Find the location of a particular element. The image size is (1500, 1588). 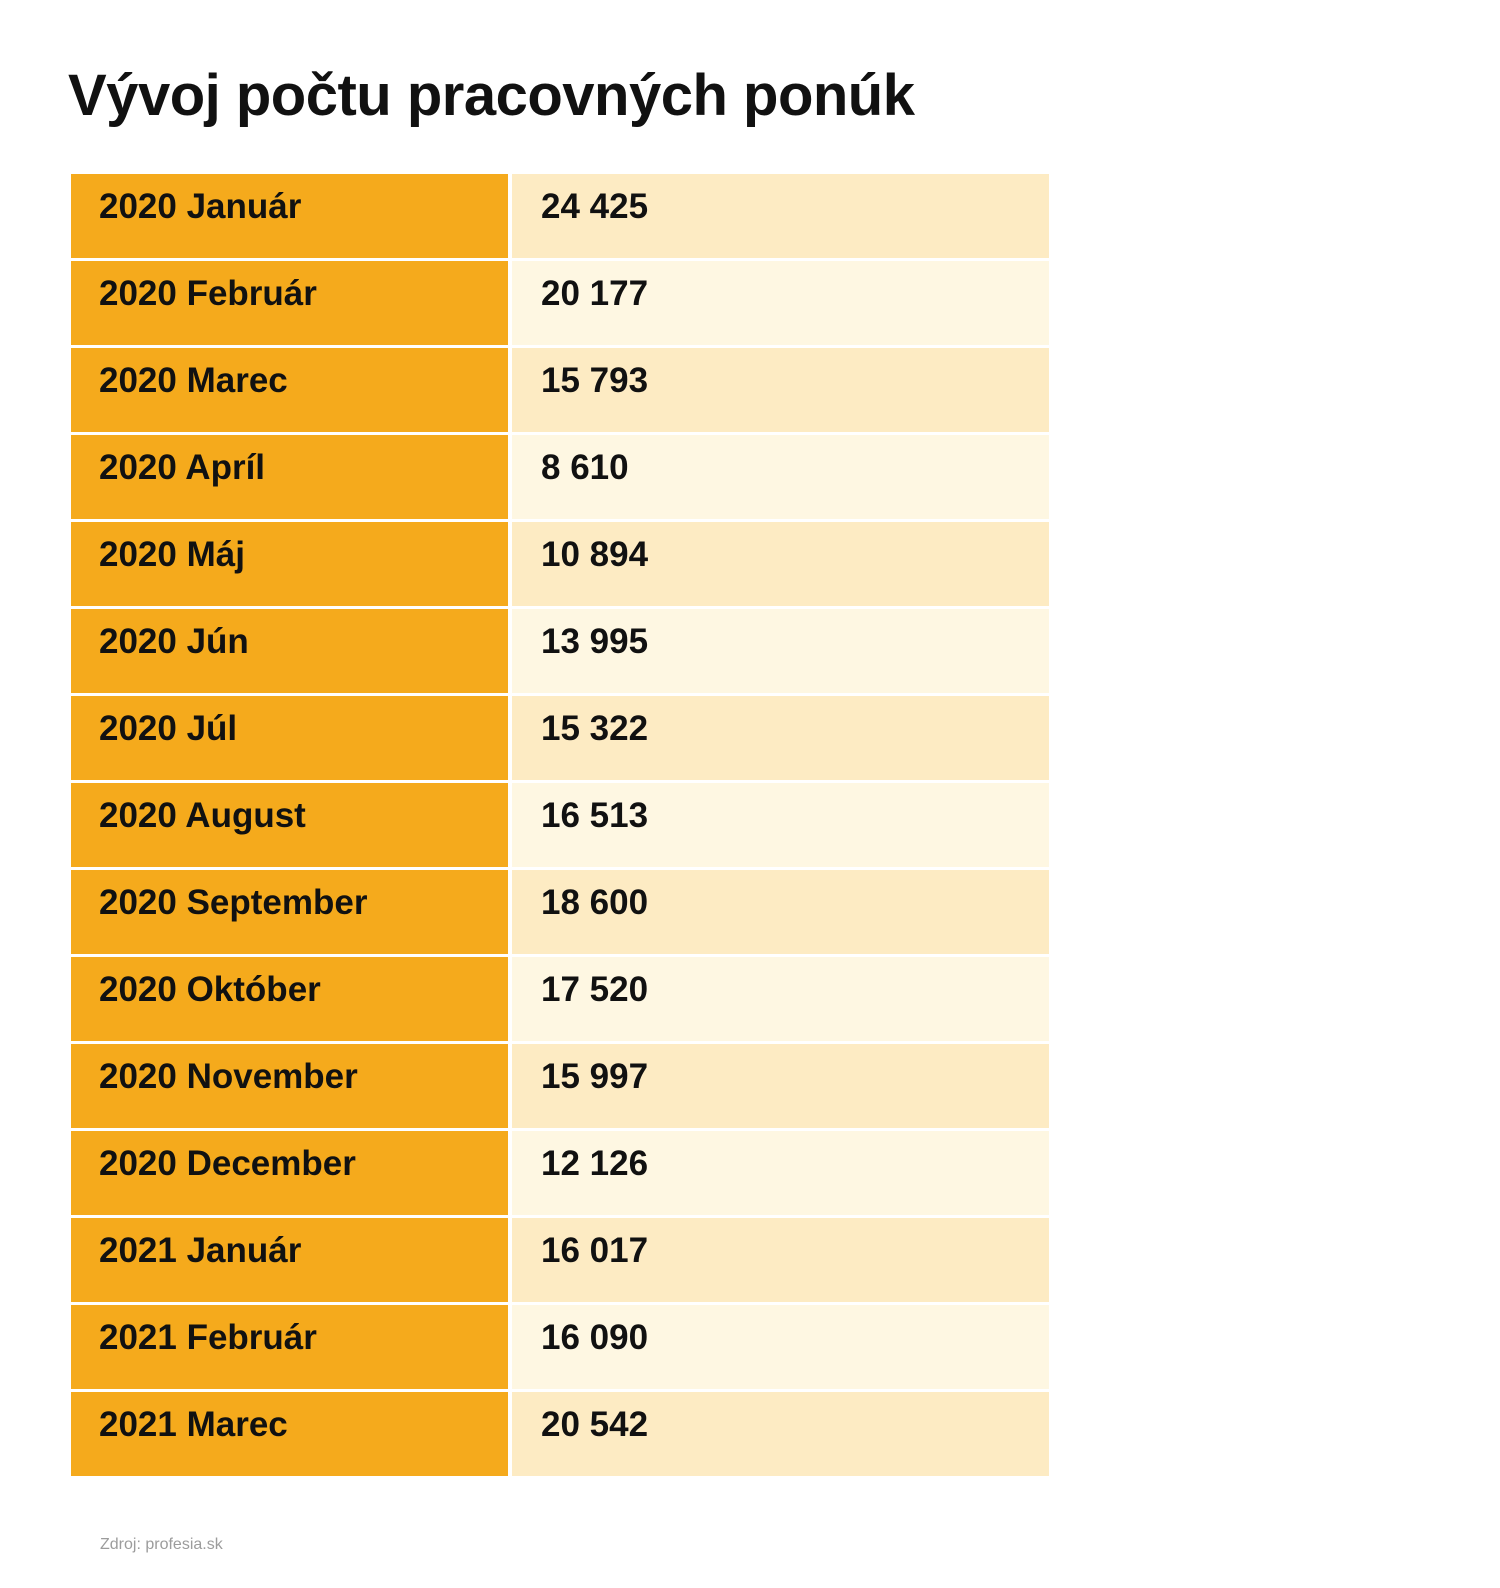

table-row: 2021 Január 16 017 is located at coordinates (595, 1260).